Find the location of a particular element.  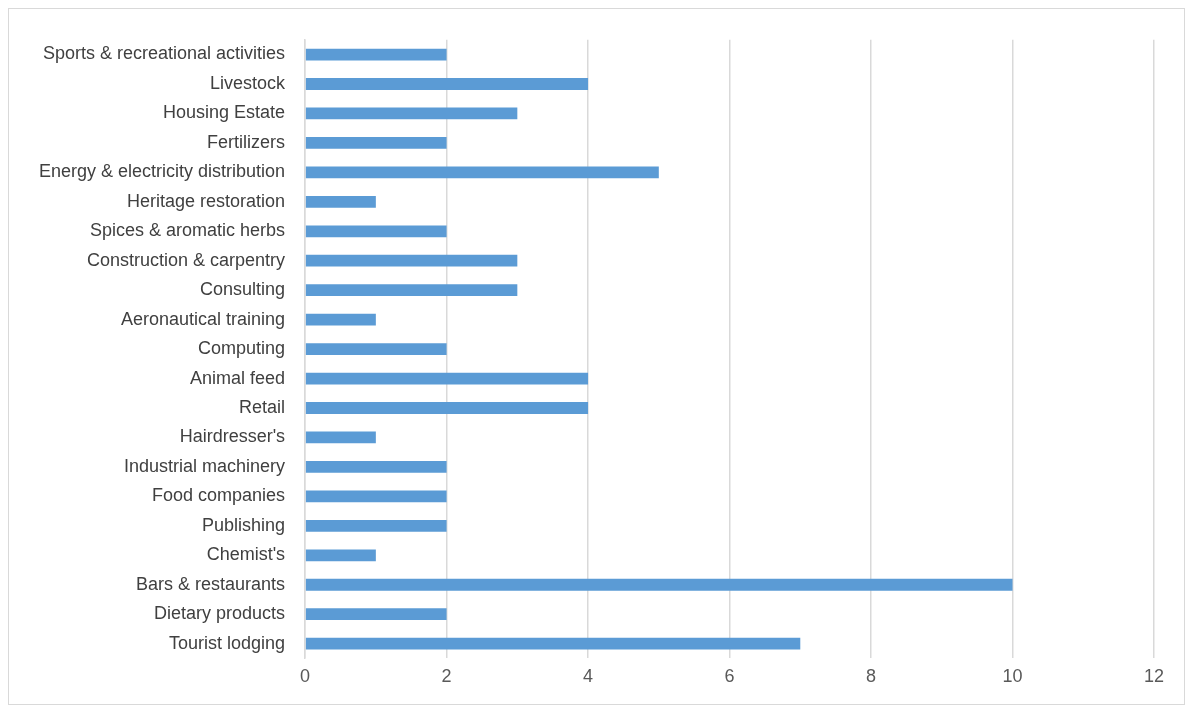

y-tick-label: Spices & aromatic herbs is located at coordinates (188, 230).